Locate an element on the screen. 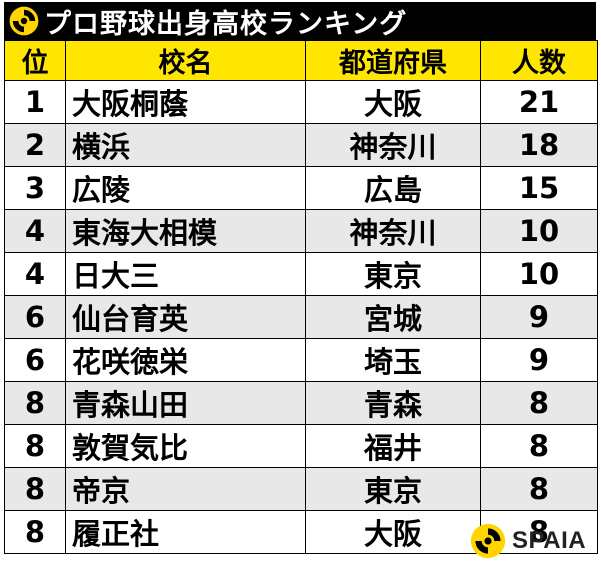 The image size is (601, 566). table-row: 6 花咲徳栄 埼玉 9 is located at coordinates (301, 360).